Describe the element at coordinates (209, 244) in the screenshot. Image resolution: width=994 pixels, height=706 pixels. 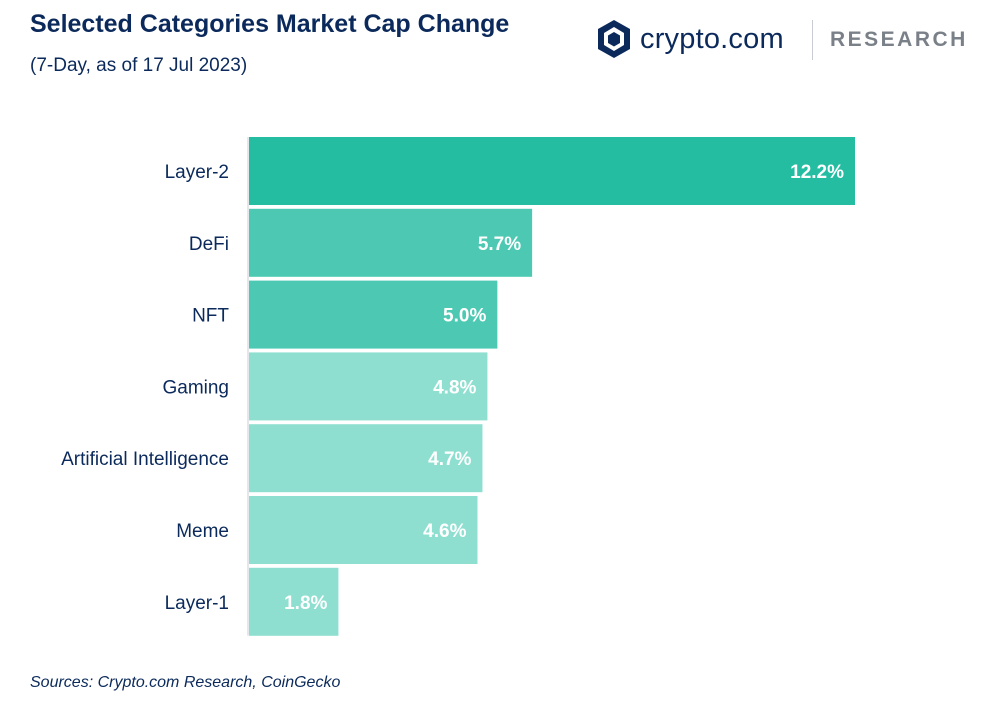
I see `category-label: DeFi` at that location.